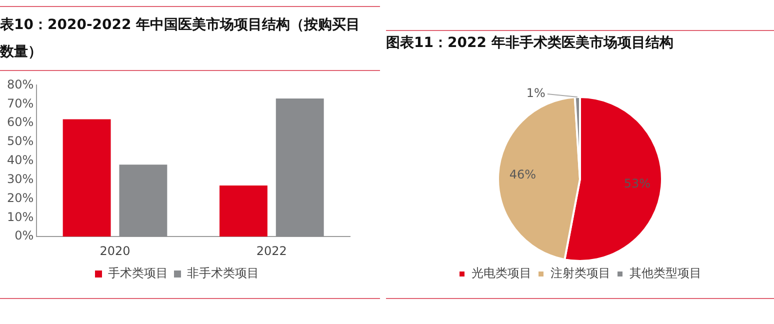  Describe the element at coordinates (223, 273) in the screenshot. I see `legend-label: 非手术类项目` at that location.